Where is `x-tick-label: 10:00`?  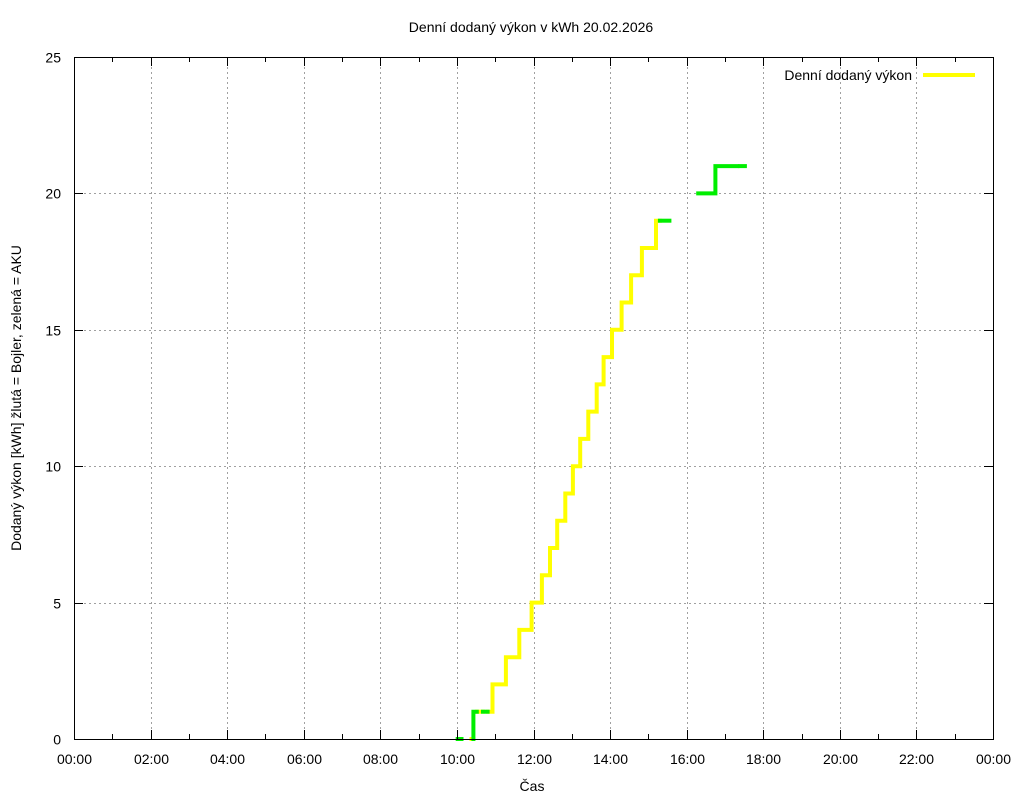
x-tick-label: 10:00 is located at coordinates (457, 759).